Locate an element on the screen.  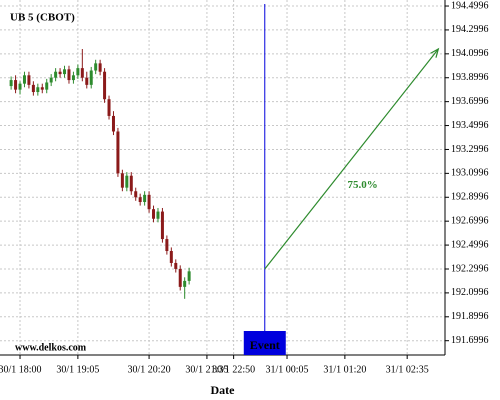
y-tick-label: 192.2996 is located at coordinates (470, 268).